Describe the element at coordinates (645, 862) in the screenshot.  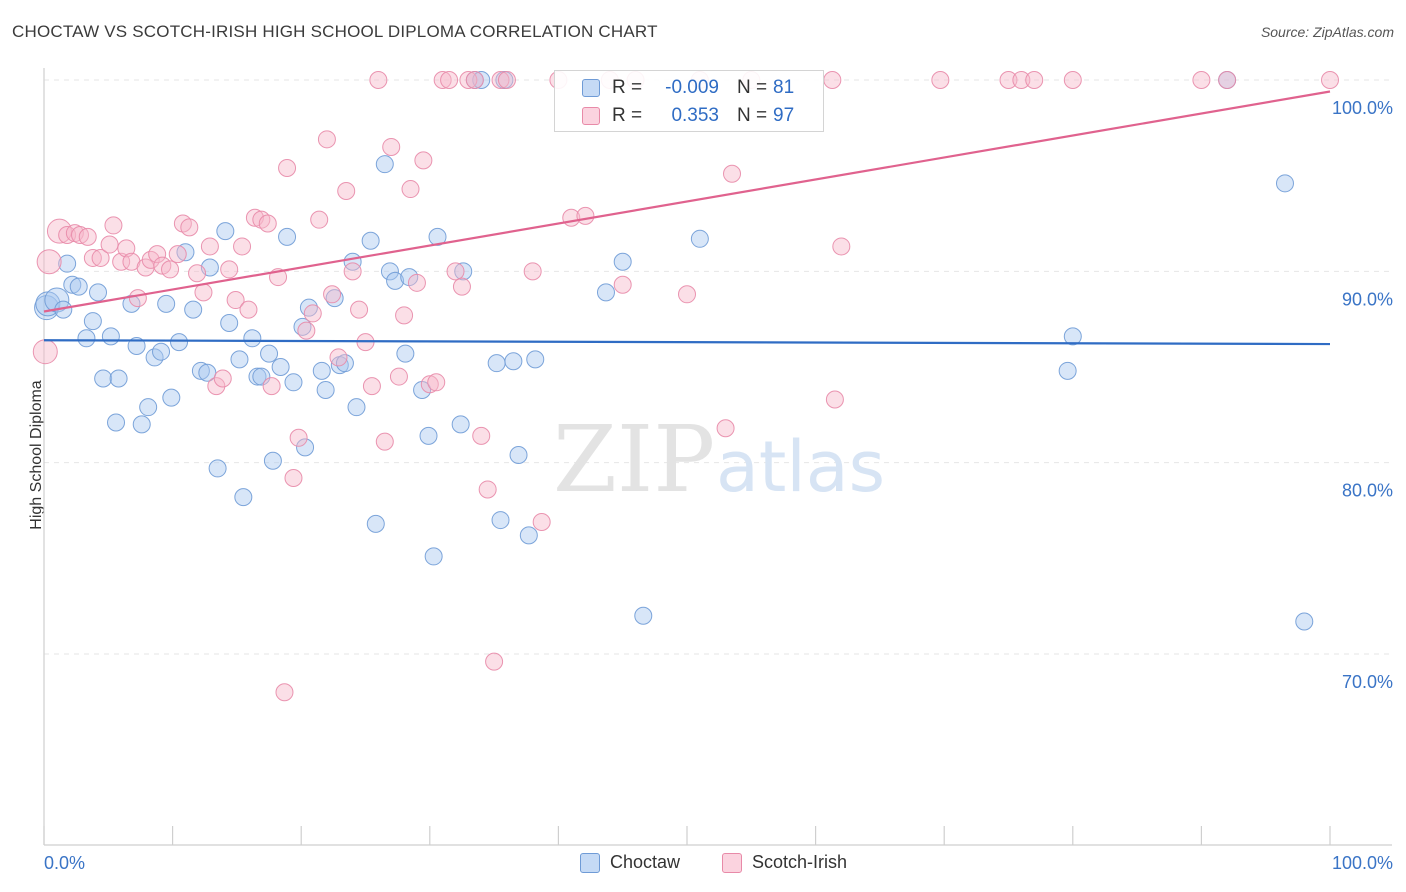
I see `legend-label-choctaw: Choctaw` at that location.